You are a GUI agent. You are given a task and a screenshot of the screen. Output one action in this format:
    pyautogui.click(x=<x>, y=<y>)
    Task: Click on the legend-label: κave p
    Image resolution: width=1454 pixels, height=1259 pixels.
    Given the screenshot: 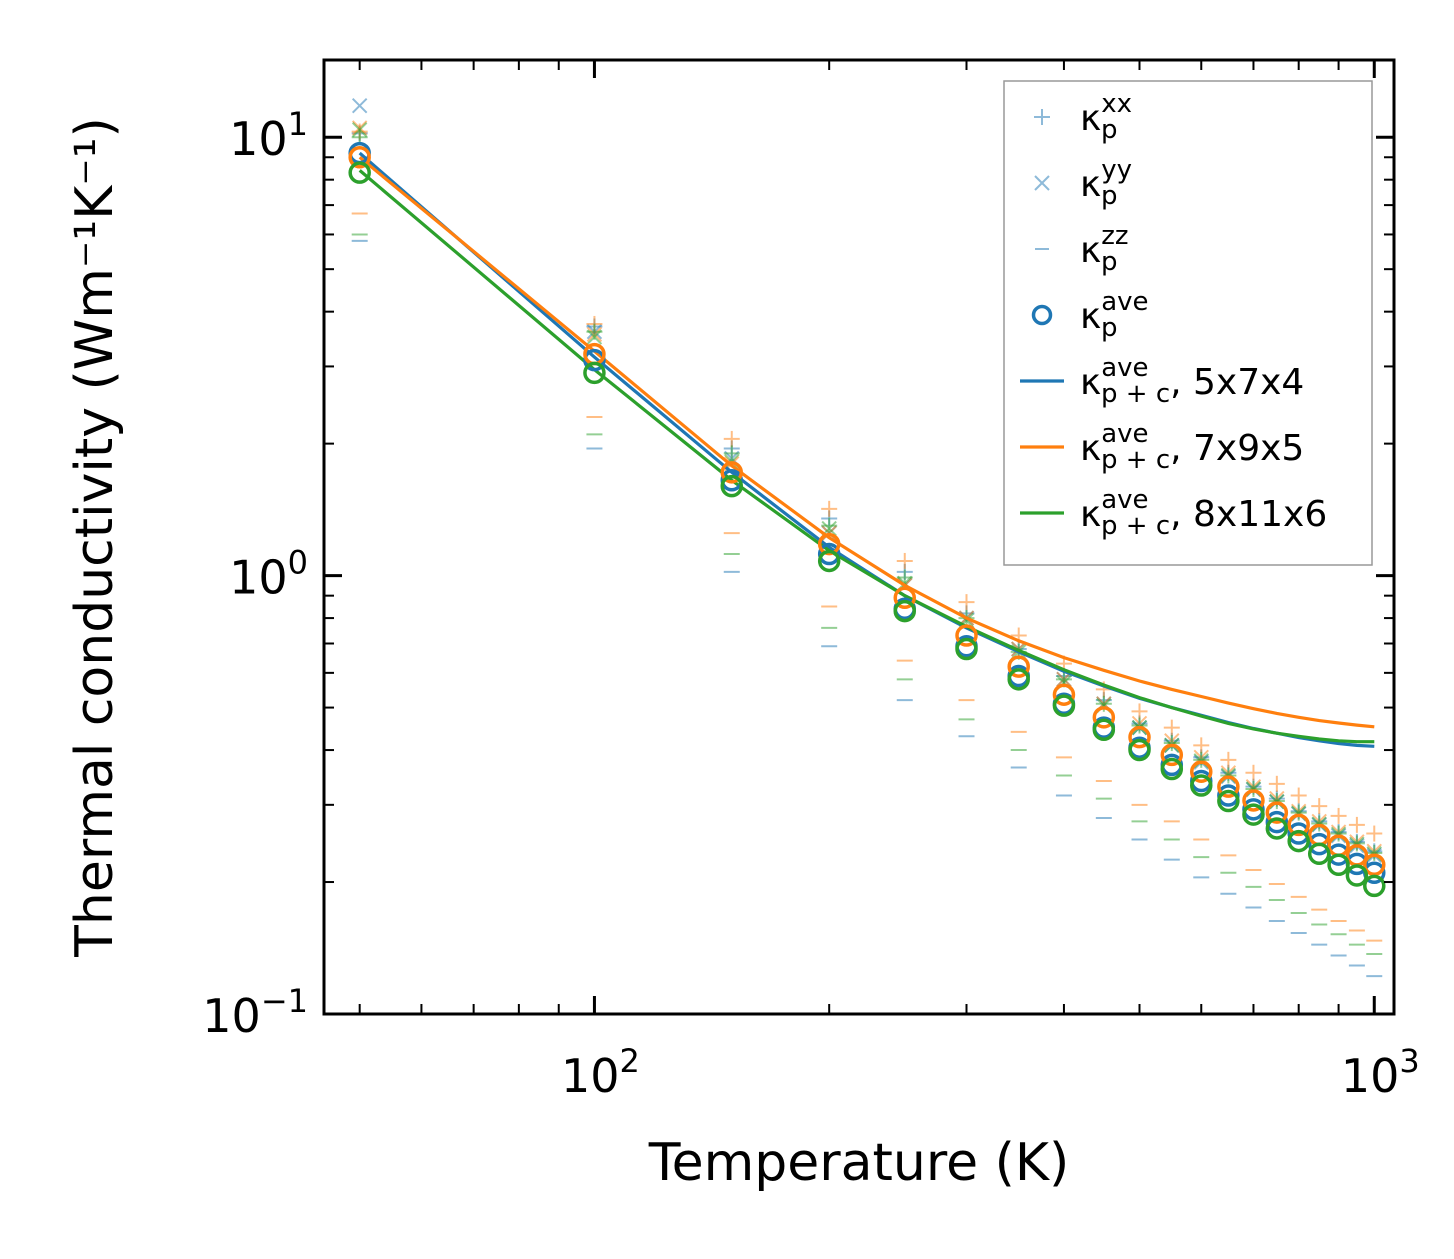 What is the action you would take?
    pyautogui.click(x=1114, y=315)
    